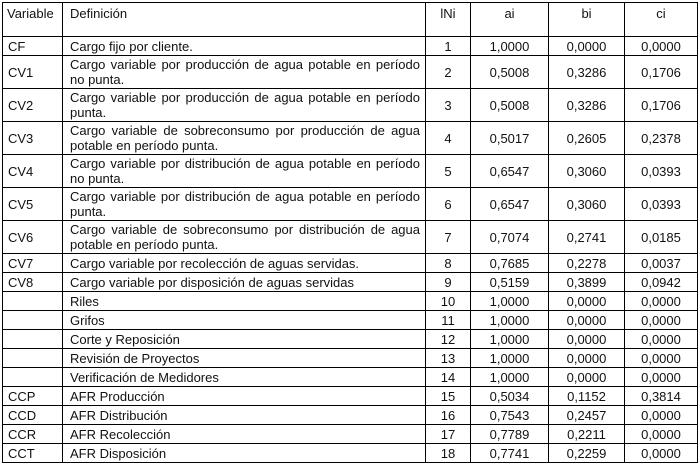  What do you see at coordinates (586, 19) in the screenshot?
I see `column-header-bi: bi` at bounding box center [586, 19].